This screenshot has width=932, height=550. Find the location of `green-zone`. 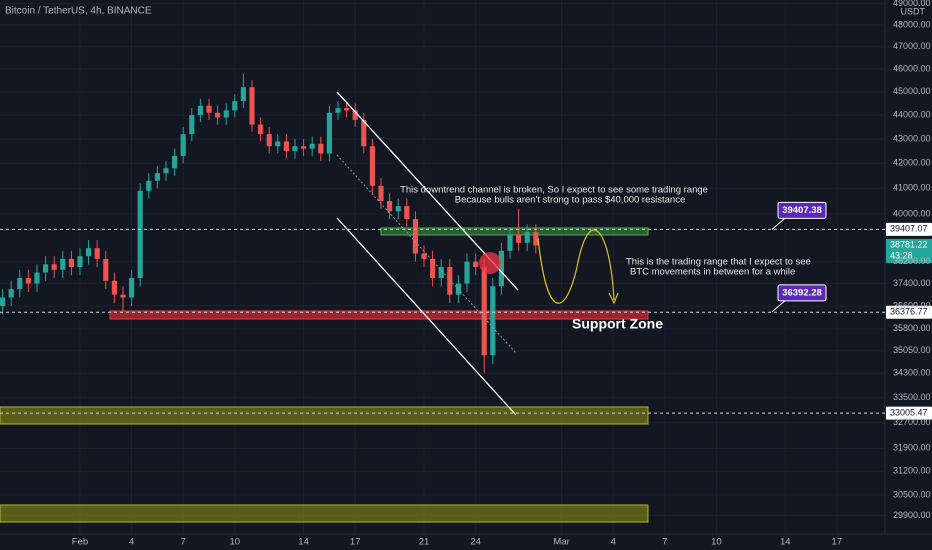

green-zone is located at coordinates (514, 231).